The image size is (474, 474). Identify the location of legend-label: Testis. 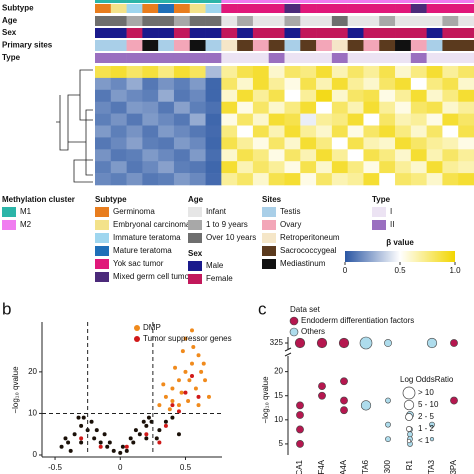
(290, 211).